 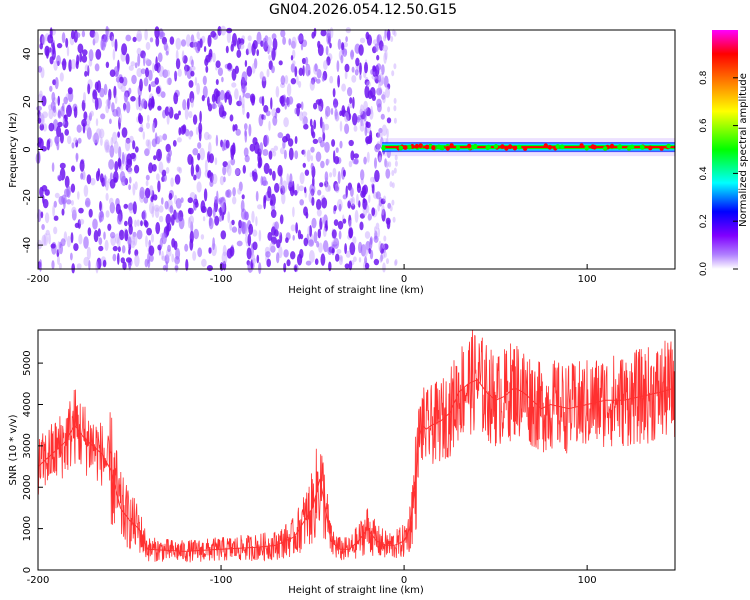 What do you see at coordinates (13, 449) in the screenshot?
I see `snr-y-label: SNR (10 * v/v)` at bounding box center [13, 449].